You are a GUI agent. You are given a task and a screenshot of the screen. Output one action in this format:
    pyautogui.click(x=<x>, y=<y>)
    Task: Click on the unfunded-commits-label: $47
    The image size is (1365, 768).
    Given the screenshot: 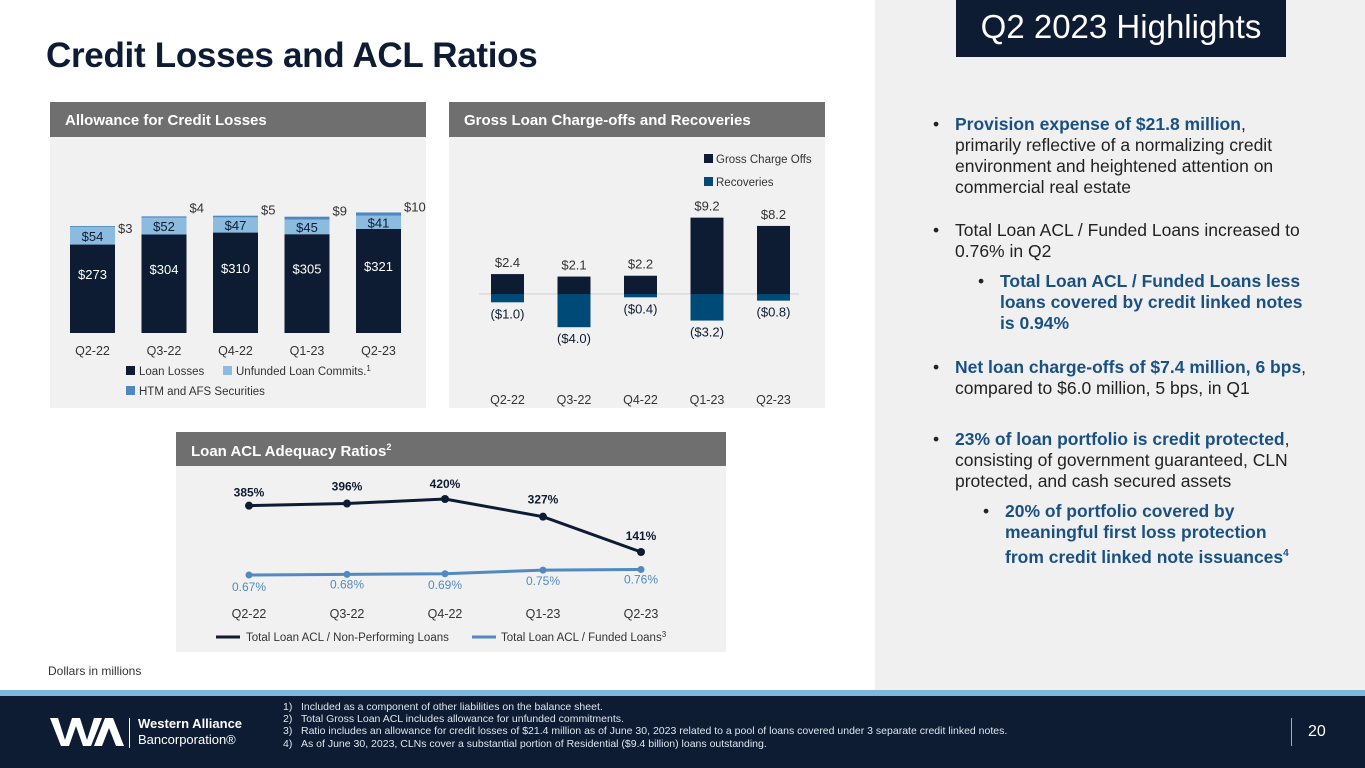 What is the action you would take?
    pyautogui.click(x=236, y=225)
    